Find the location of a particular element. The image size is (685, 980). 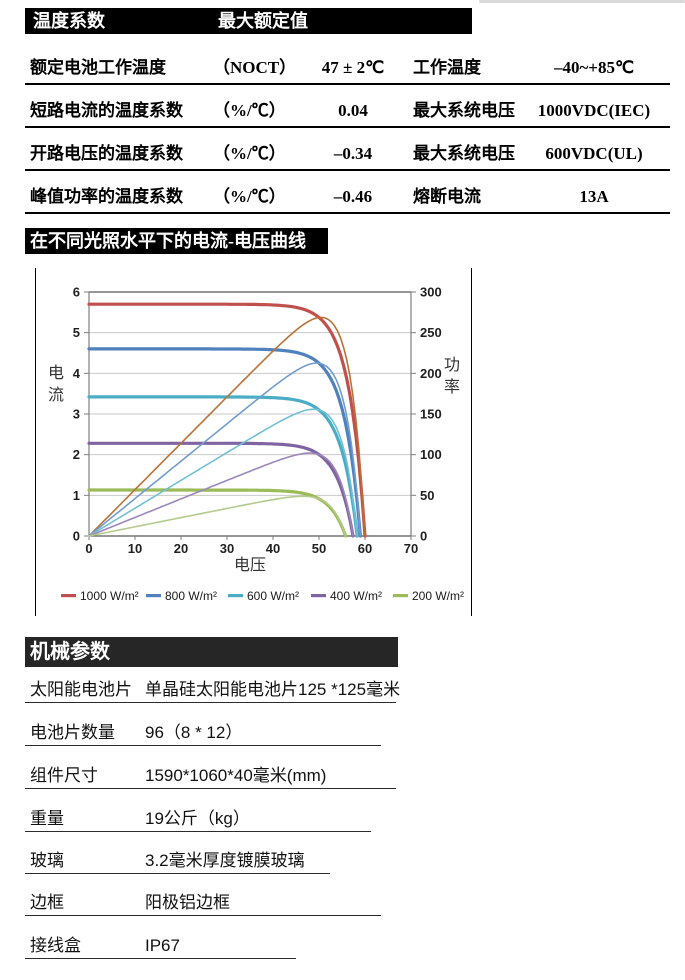

mech-label: 接线盒 is located at coordinates (55, 945).